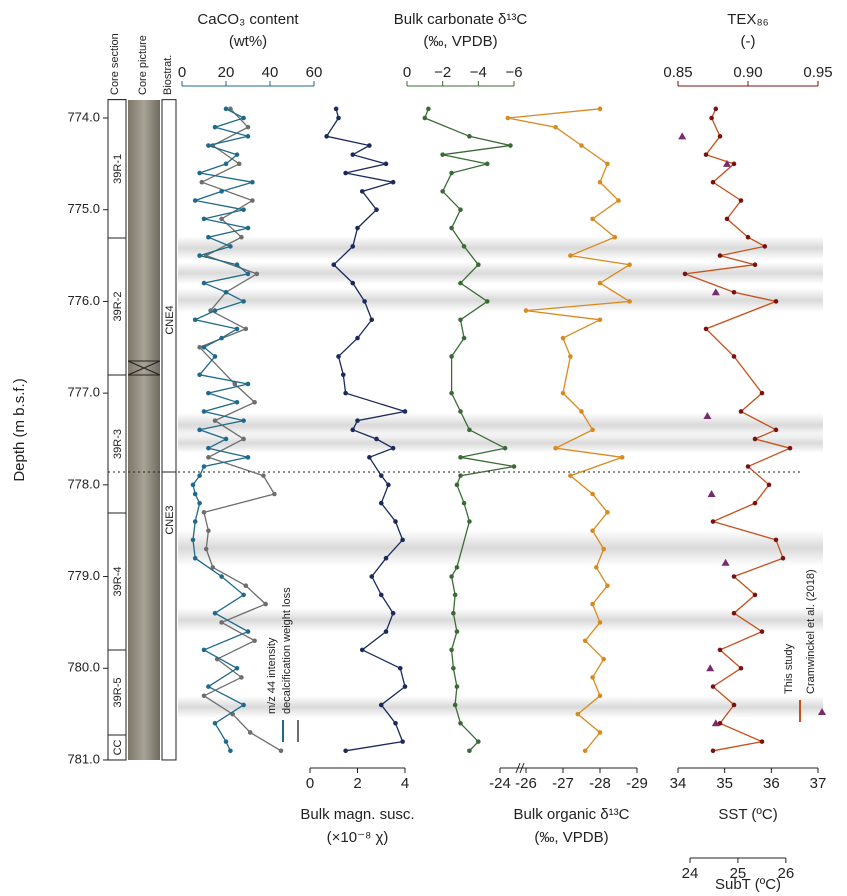 The width and height of the screenshot is (847, 896). What do you see at coordinates (83, 483) in the screenshot?
I see `y-tick-label: 778.0` at bounding box center [83, 483].